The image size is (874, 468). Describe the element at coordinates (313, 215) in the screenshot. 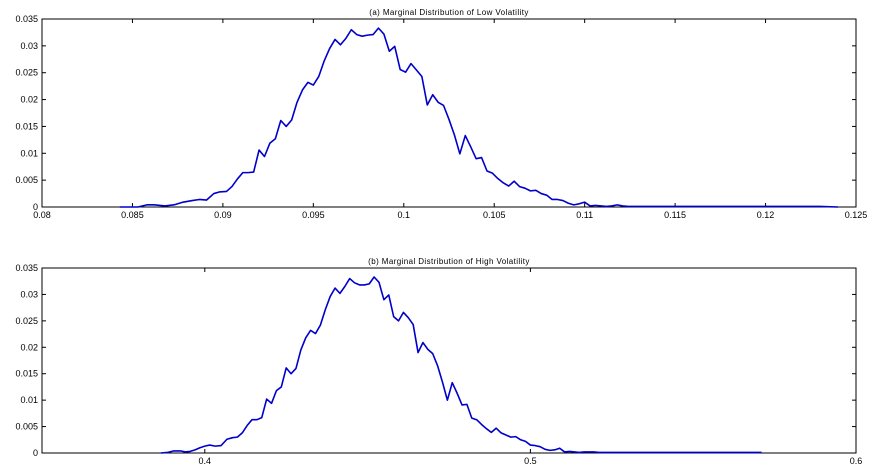

I see `x-tick-label: 0.095` at that location.